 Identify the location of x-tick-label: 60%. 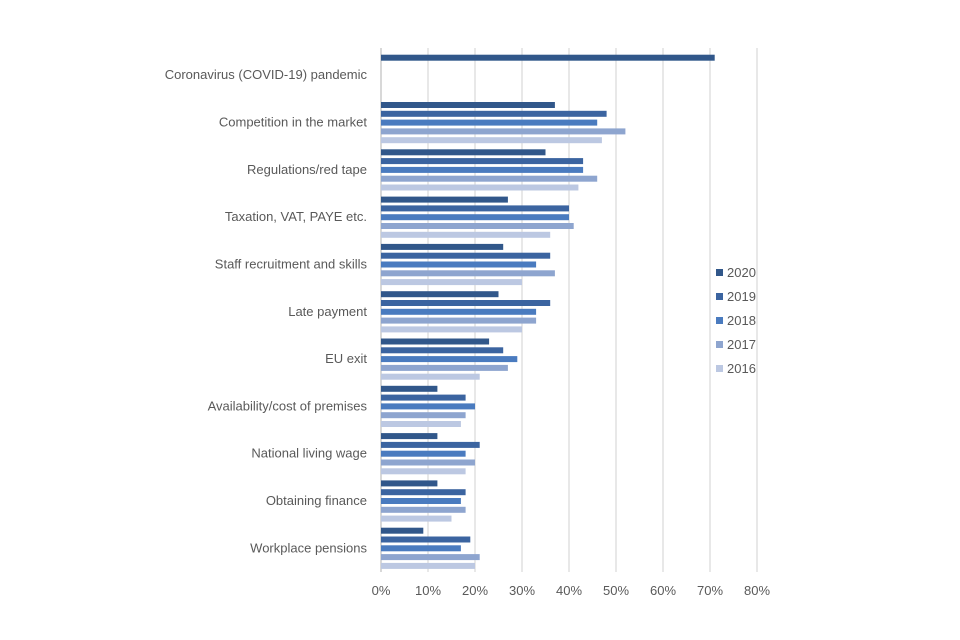
(663, 590).